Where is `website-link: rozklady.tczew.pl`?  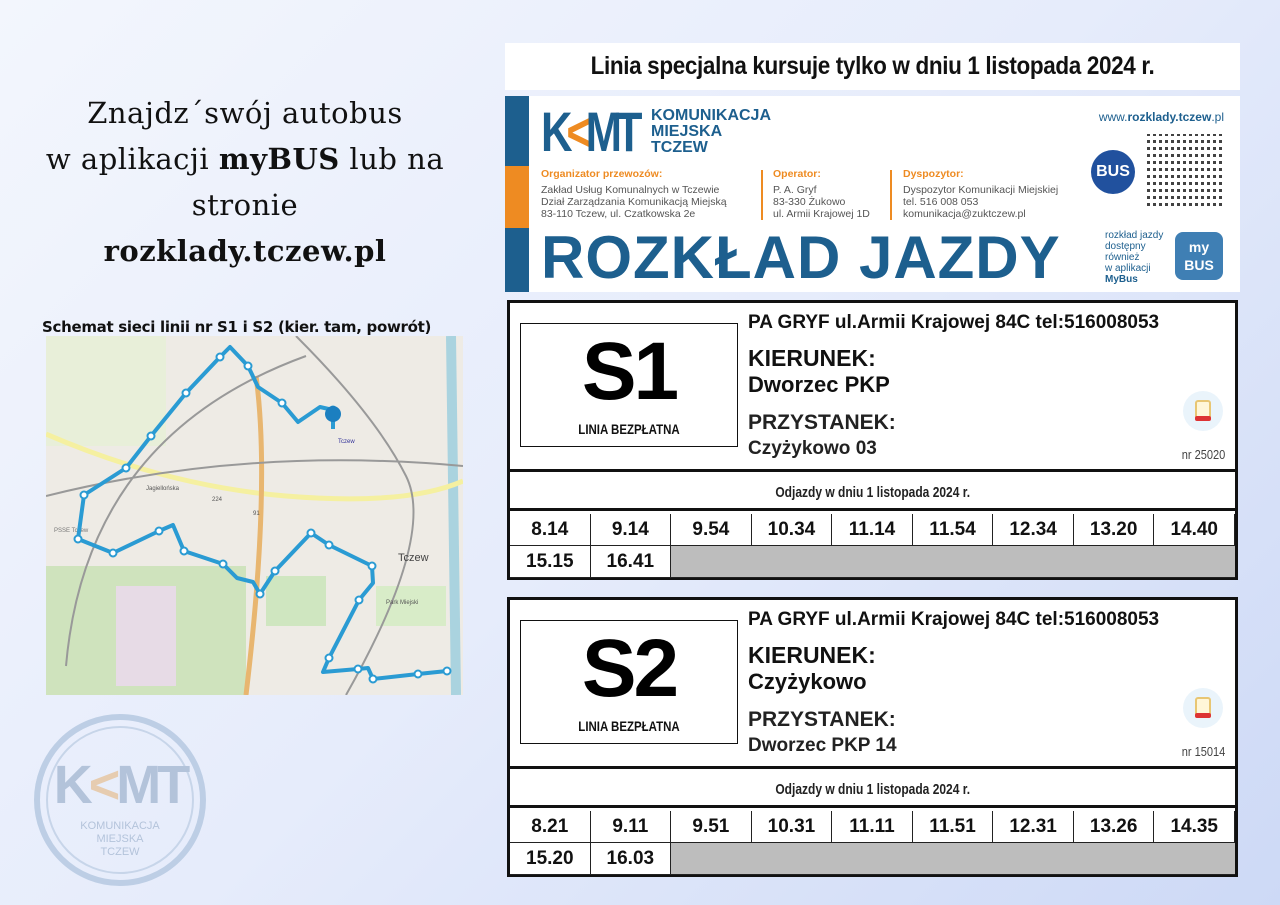
website-link: rozklady.tczew.pl is located at coordinates (245, 251).